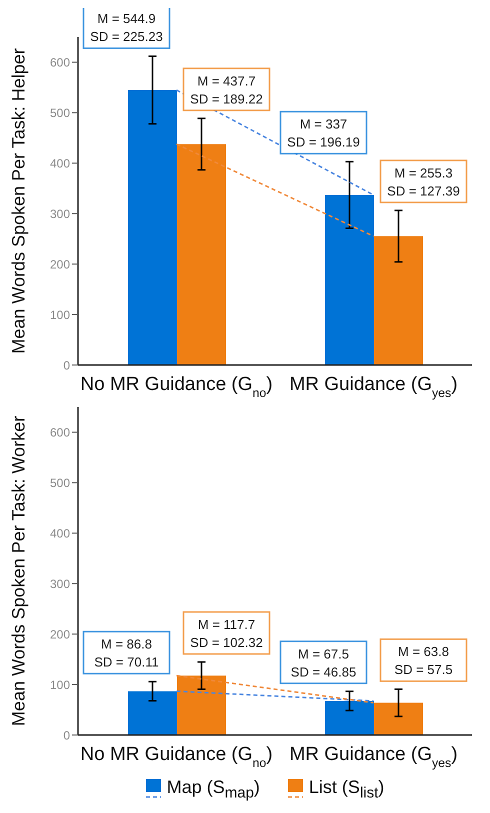 Image resolution: width=490 pixels, height=813 pixels. What do you see at coordinates (18, 201) in the screenshot?
I see `y-axis-title: Mean Words Spoken Per Task: Helper` at bounding box center [18, 201].